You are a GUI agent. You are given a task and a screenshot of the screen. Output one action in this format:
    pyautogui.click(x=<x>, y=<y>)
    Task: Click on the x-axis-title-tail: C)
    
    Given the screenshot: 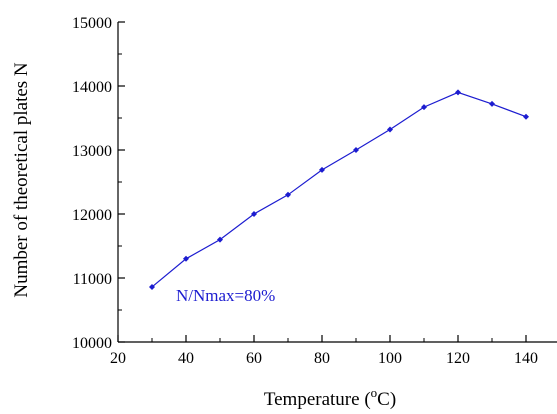 What is the action you would take?
    pyautogui.click(x=386, y=399)
    